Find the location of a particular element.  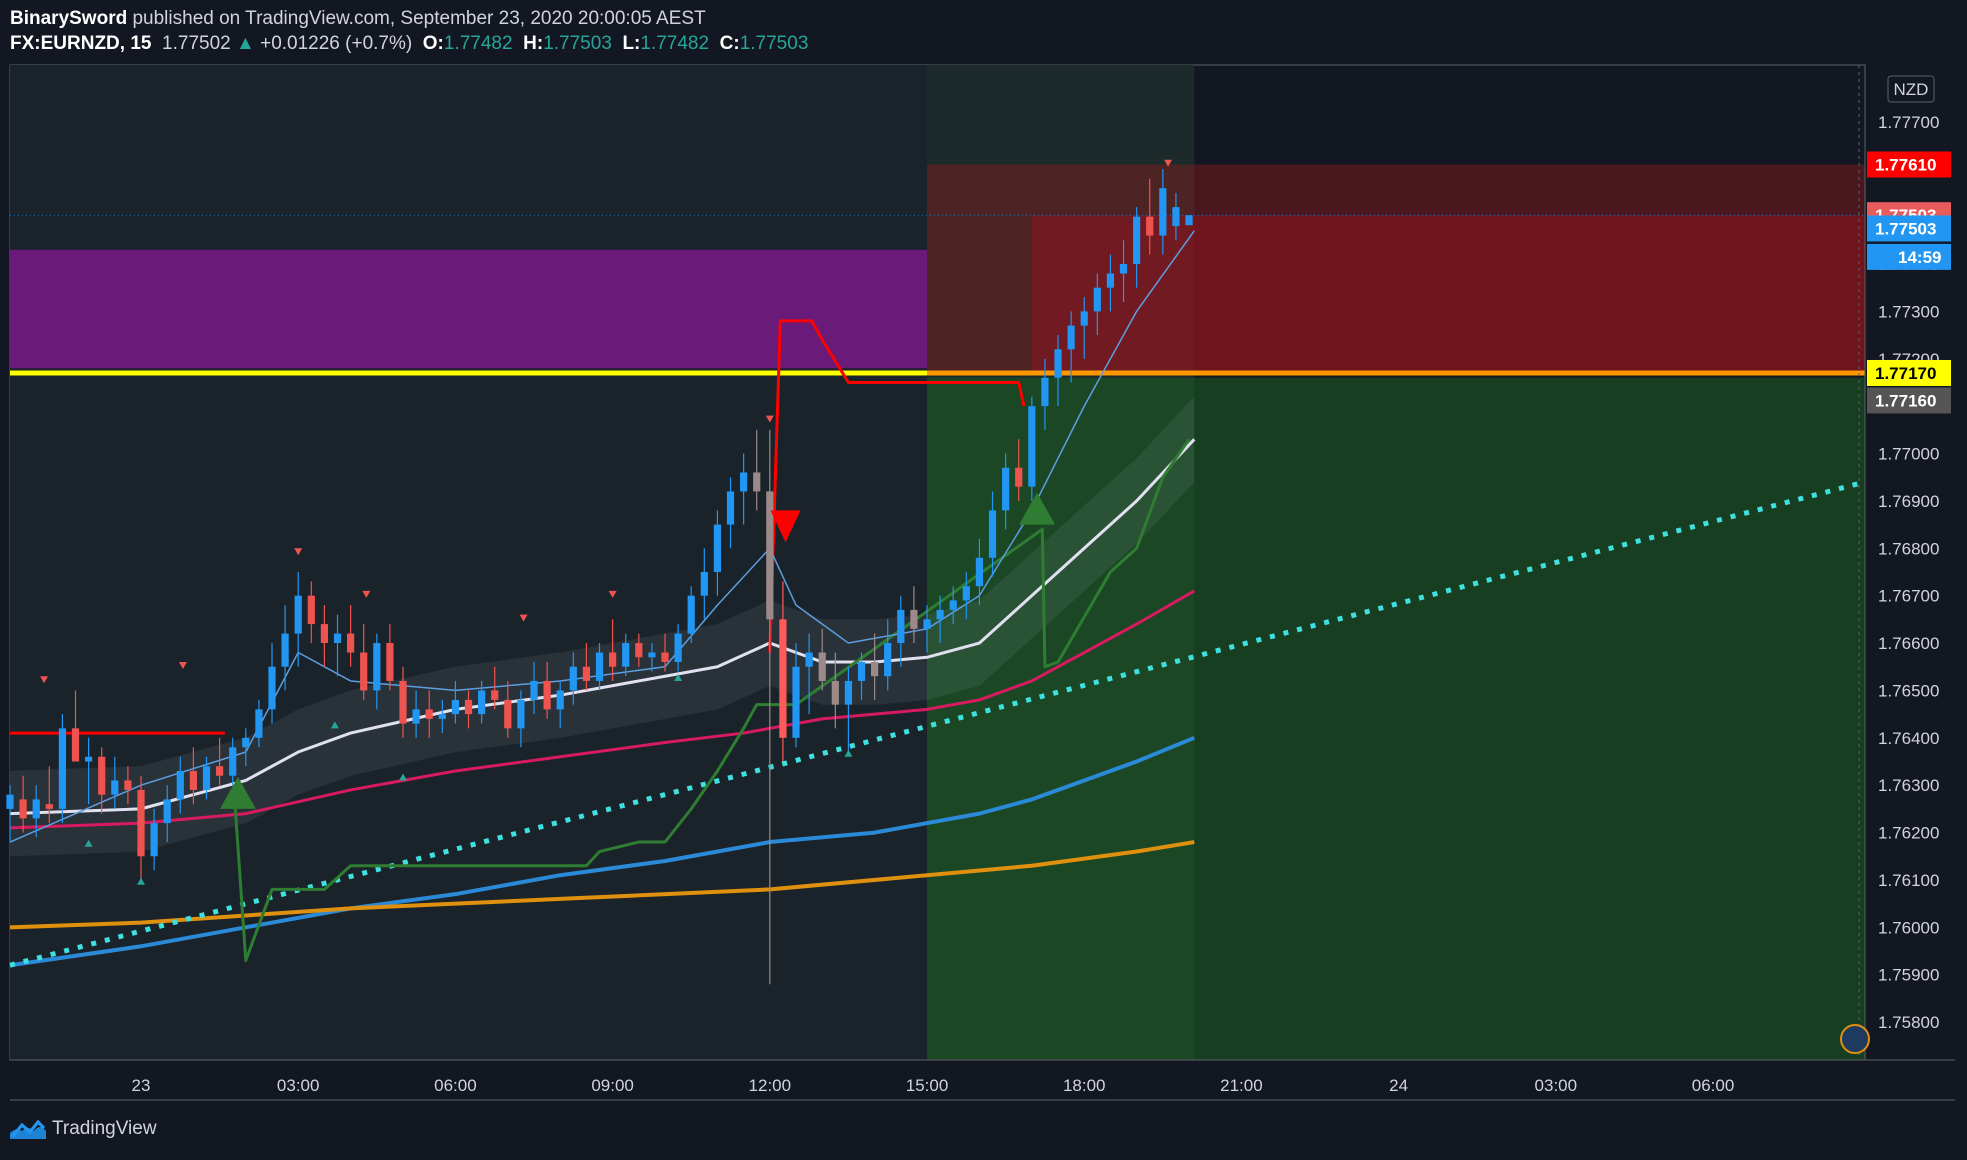

time-tick: 15:00 is located at coordinates (927, 1085).